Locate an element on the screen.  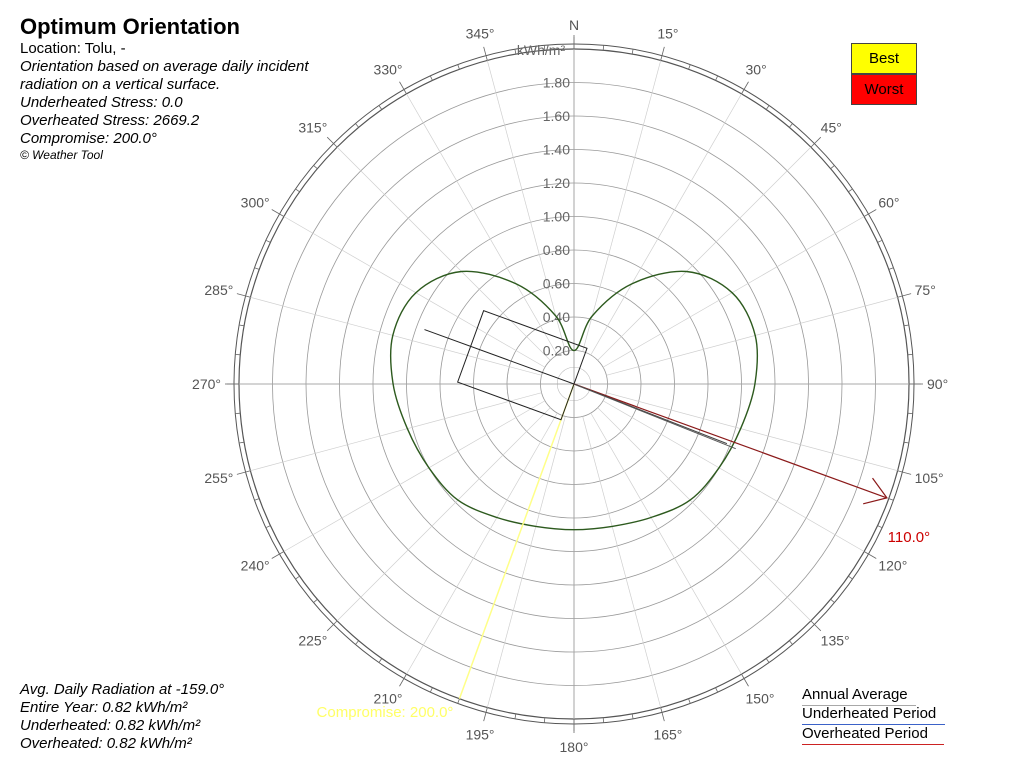
annual-radiation-curve is located at coordinates (574, 400).